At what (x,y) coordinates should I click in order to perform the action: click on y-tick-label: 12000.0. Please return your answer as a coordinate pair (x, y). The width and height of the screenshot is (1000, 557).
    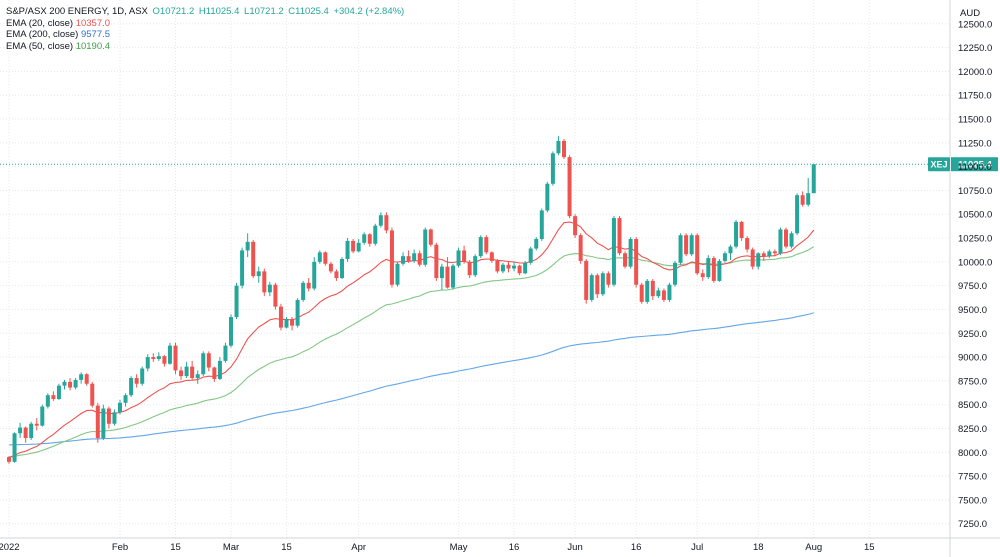
    Looking at the image, I should click on (975, 72).